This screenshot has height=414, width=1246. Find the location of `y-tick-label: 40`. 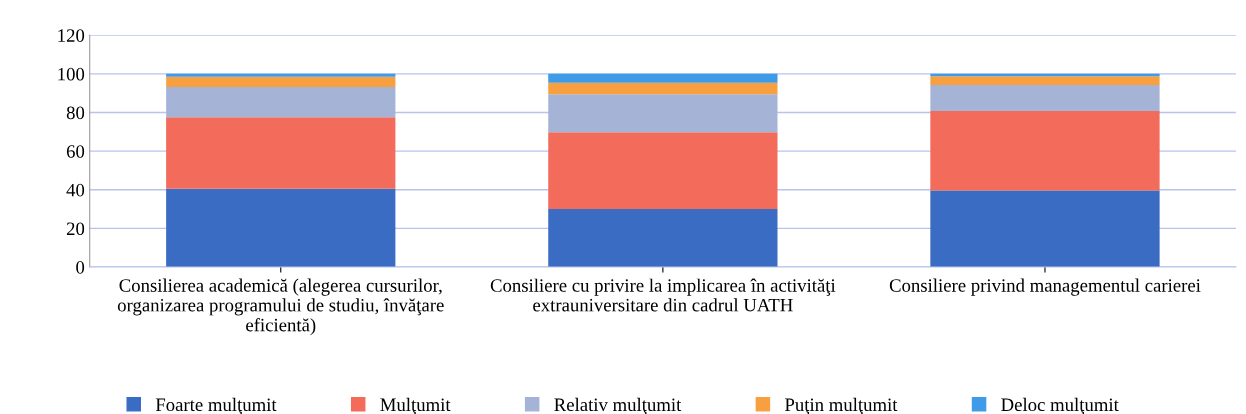

y-tick-label: 40 is located at coordinates (75, 190).